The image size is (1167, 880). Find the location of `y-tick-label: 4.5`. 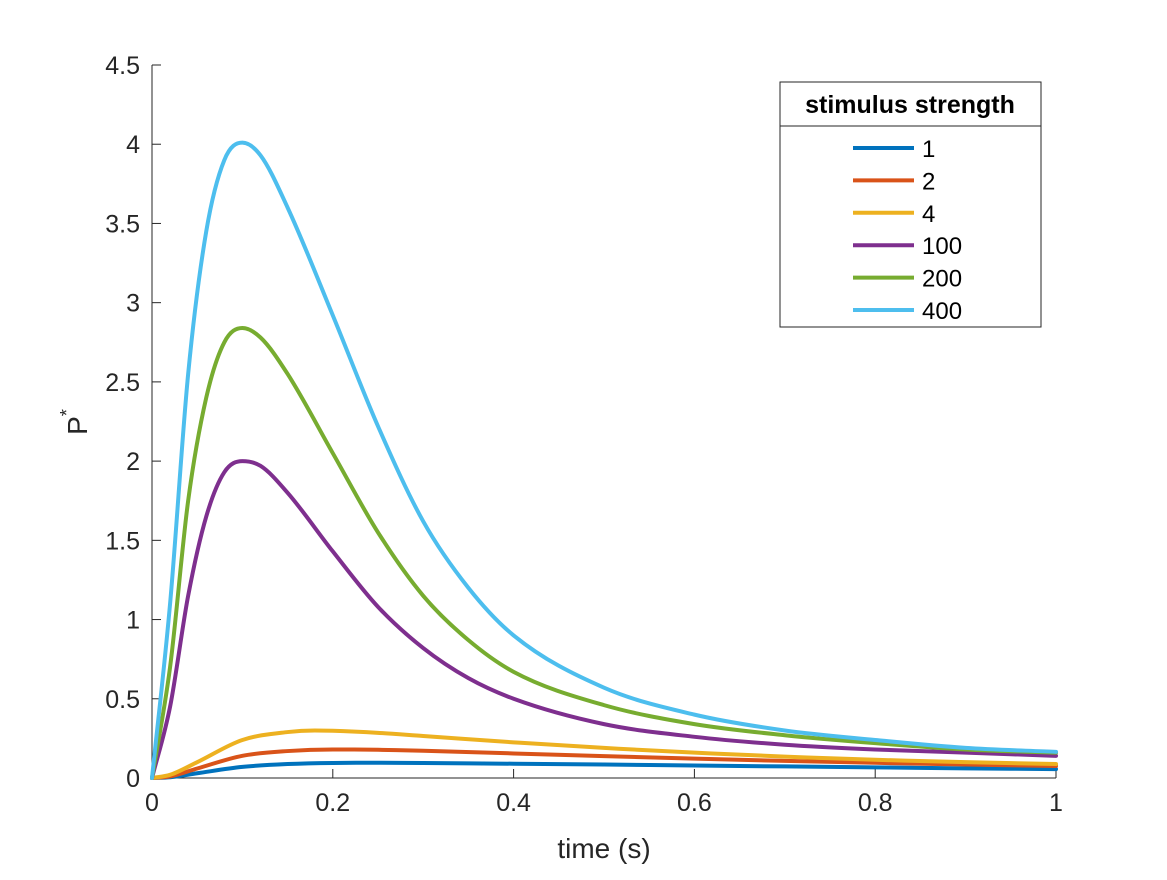

y-tick-label: 4.5 is located at coordinates (122, 66).